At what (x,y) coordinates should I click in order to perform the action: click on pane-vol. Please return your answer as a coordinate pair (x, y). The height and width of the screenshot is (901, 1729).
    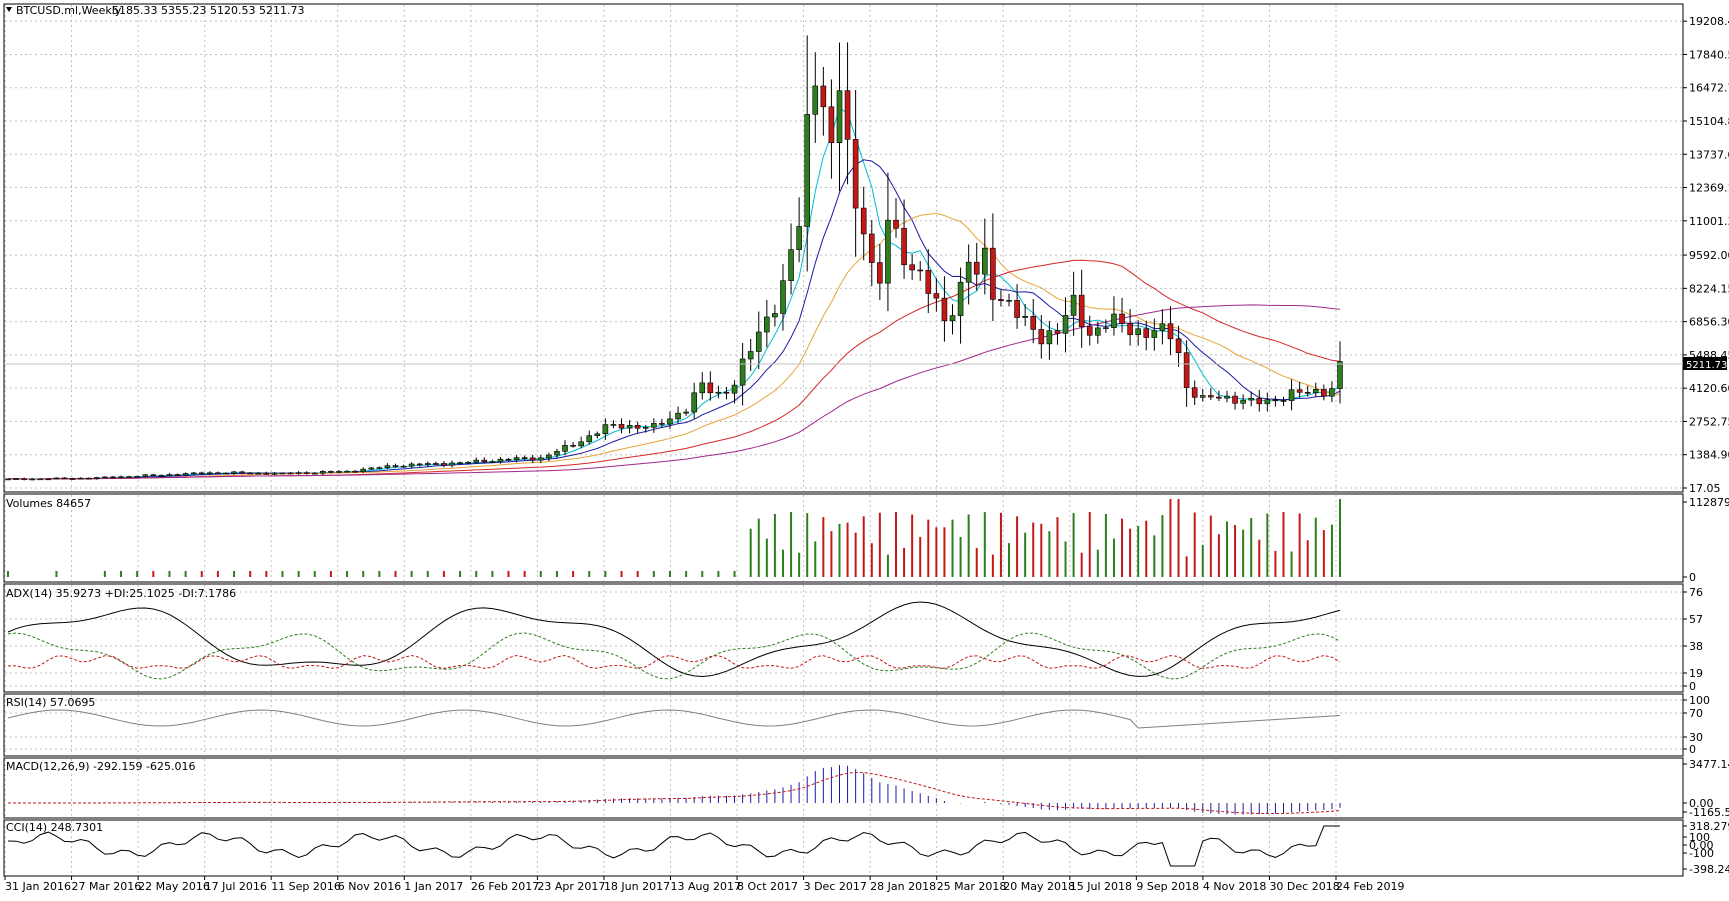
    Looking at the image, I should click on (843, 538).